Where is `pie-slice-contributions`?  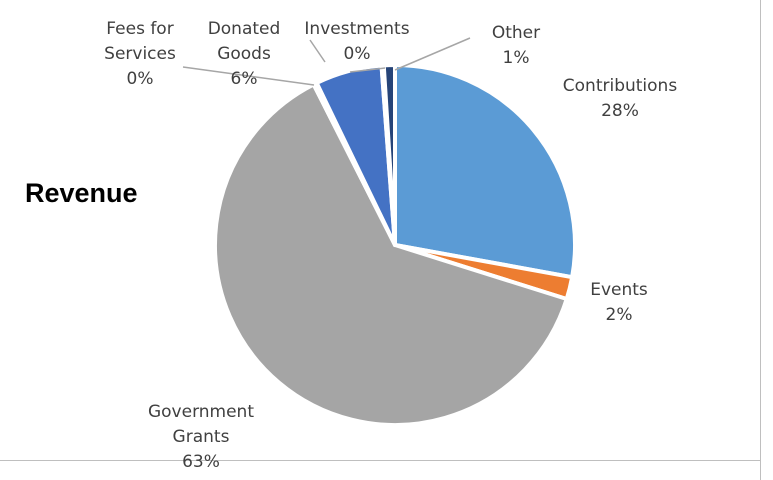
pie-slice-contributions is located at coordinates (485, 171).